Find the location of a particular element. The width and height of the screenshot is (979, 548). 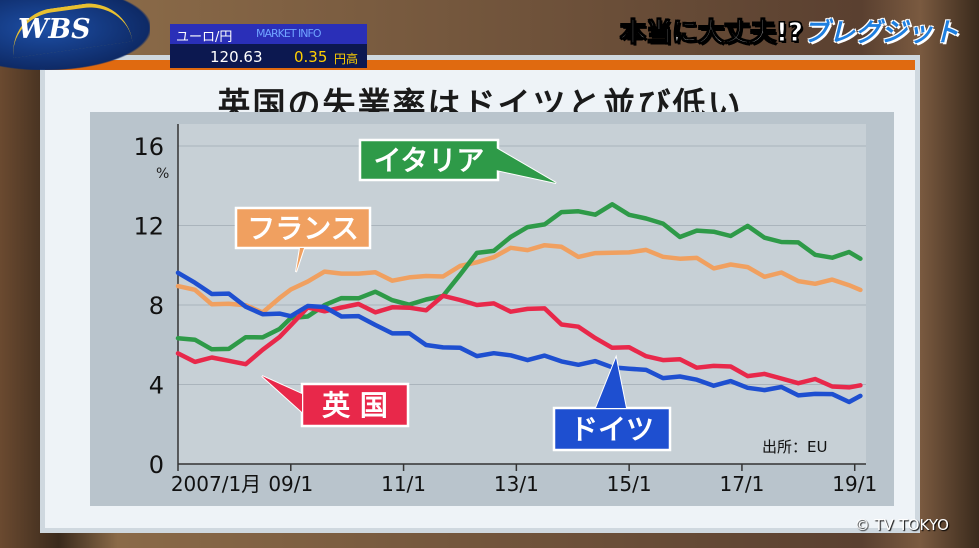

callout-label-germany: ドイツ is located at coordinates (612, 429).